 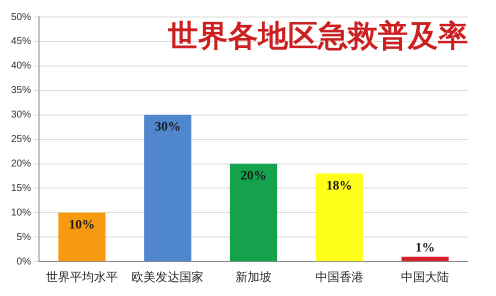 What do you see at coordinates (21, 188) in the screenshot?
I see `y-tick-label: 15%` at bounding box center [21, 188].